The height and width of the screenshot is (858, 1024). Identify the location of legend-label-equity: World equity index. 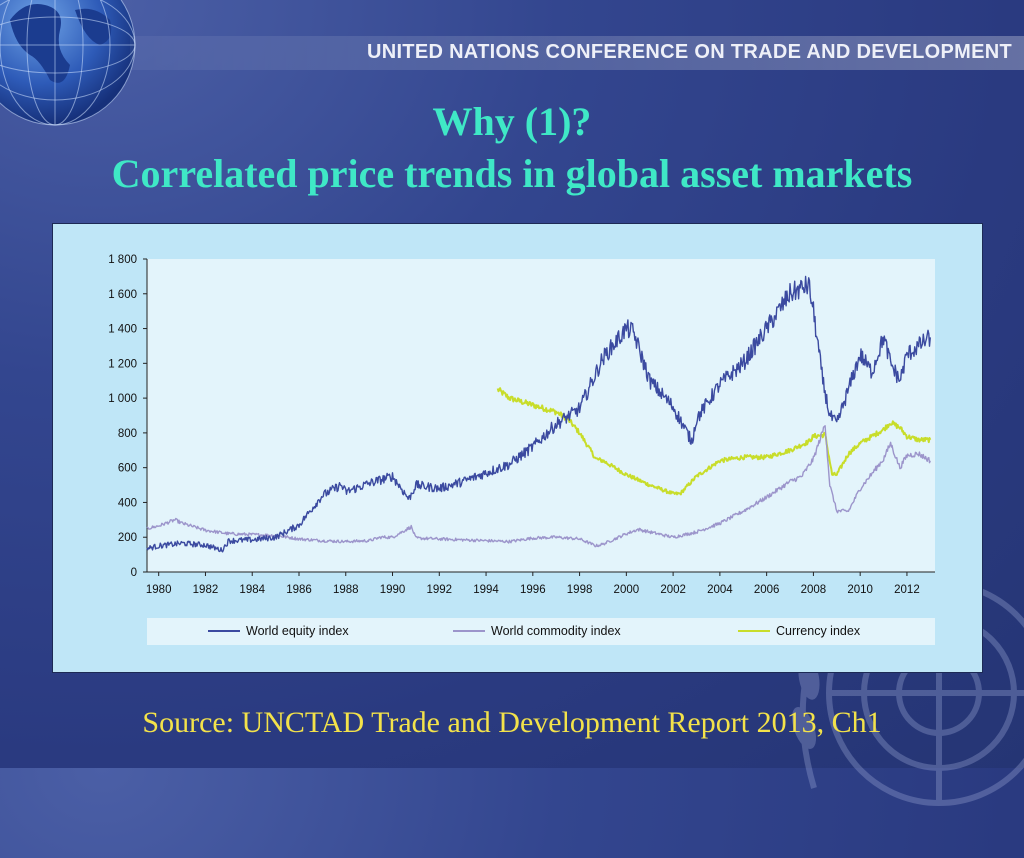
(297, 631).